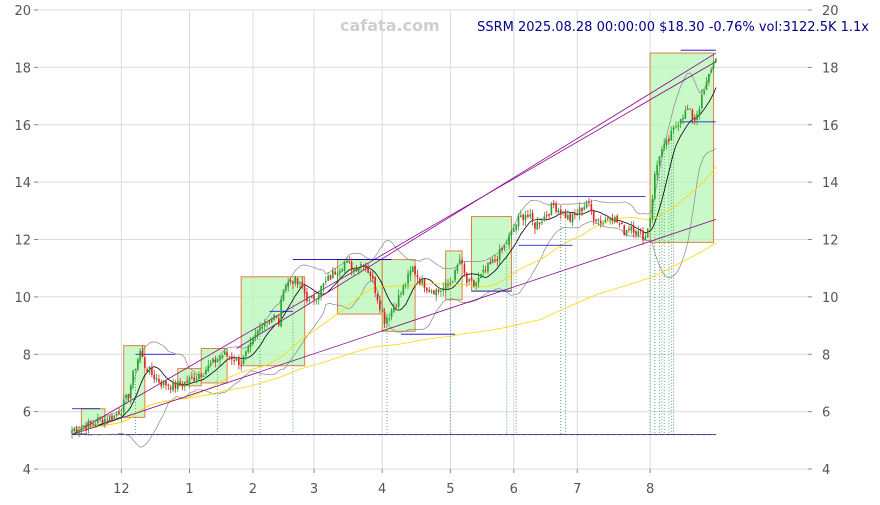 The width and height of the screenshot is (880, 505). Describe the element at coordinates (121, 489) in the screenshot. I see `x-tick-label: 12` at that location.